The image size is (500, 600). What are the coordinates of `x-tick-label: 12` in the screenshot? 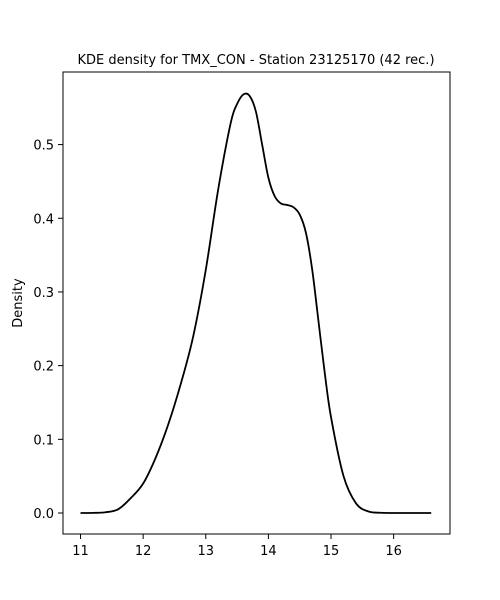 It's located at (143, 551).